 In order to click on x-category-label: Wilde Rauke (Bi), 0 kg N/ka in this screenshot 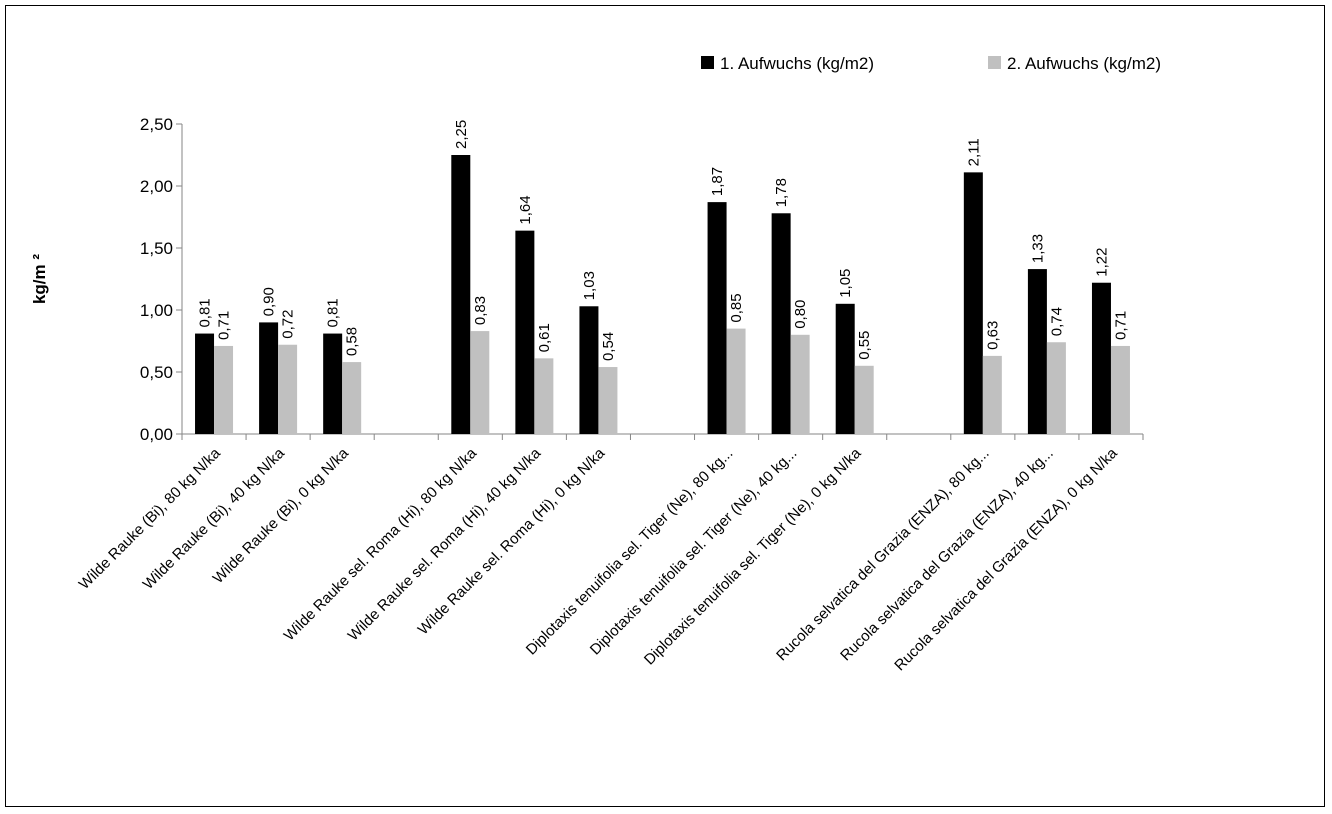, I will do `click(281, 515)`.